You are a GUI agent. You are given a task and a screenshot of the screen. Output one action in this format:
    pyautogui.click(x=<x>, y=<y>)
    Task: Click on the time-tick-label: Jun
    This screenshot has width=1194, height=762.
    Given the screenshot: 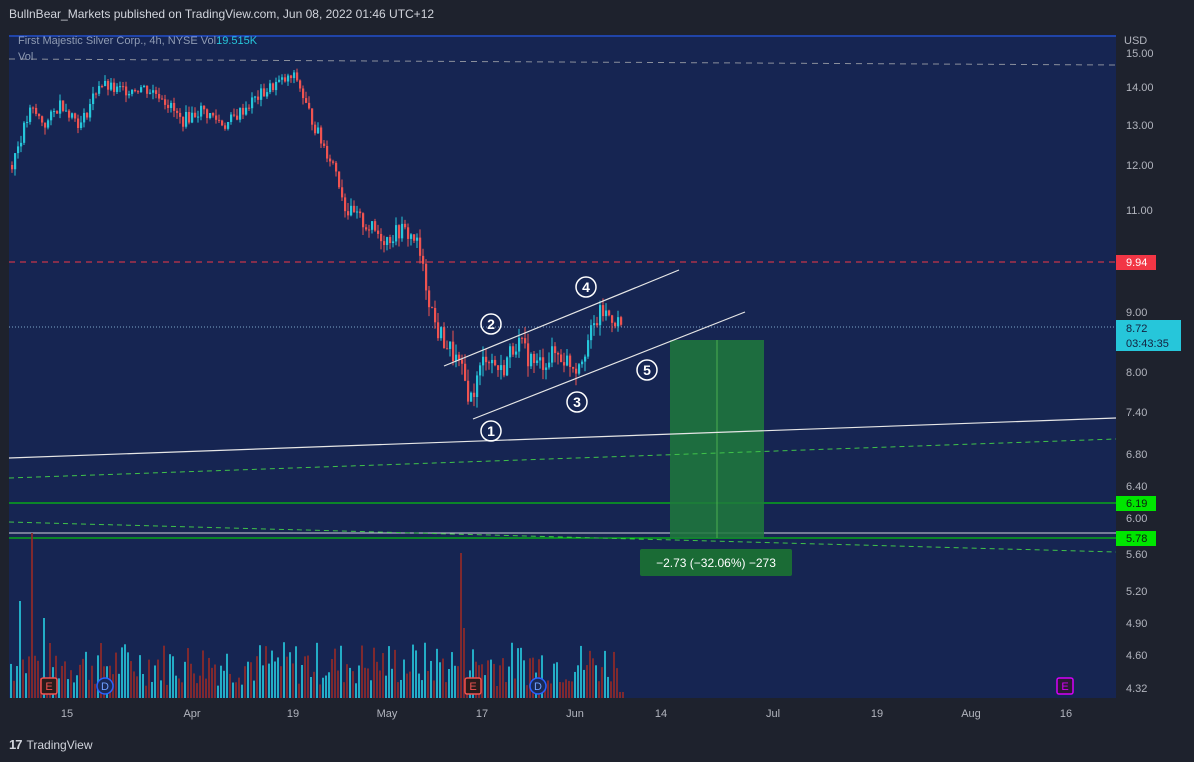 What is the action you would take?
    pyautogui.click(x=575, y=714)
    